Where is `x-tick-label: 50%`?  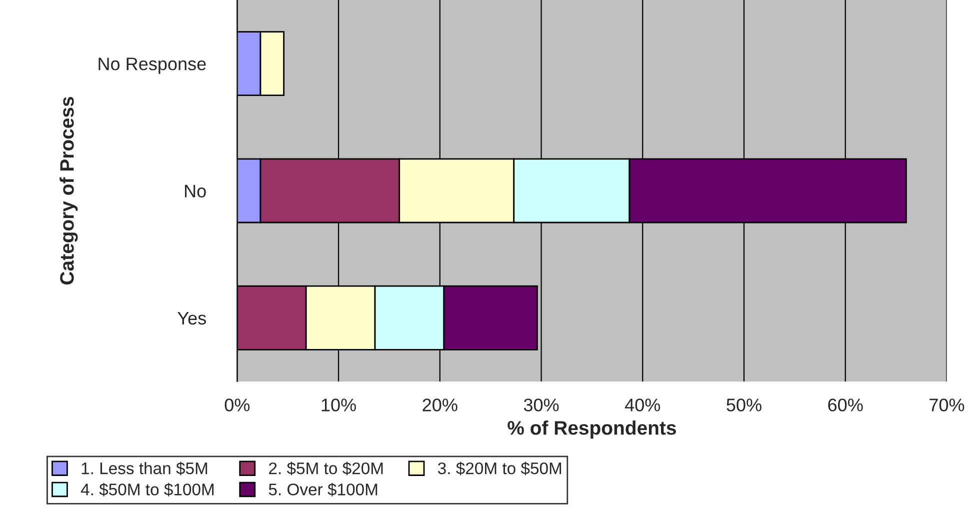
x-tick-label: 50% is located at coordinates (744, 405).